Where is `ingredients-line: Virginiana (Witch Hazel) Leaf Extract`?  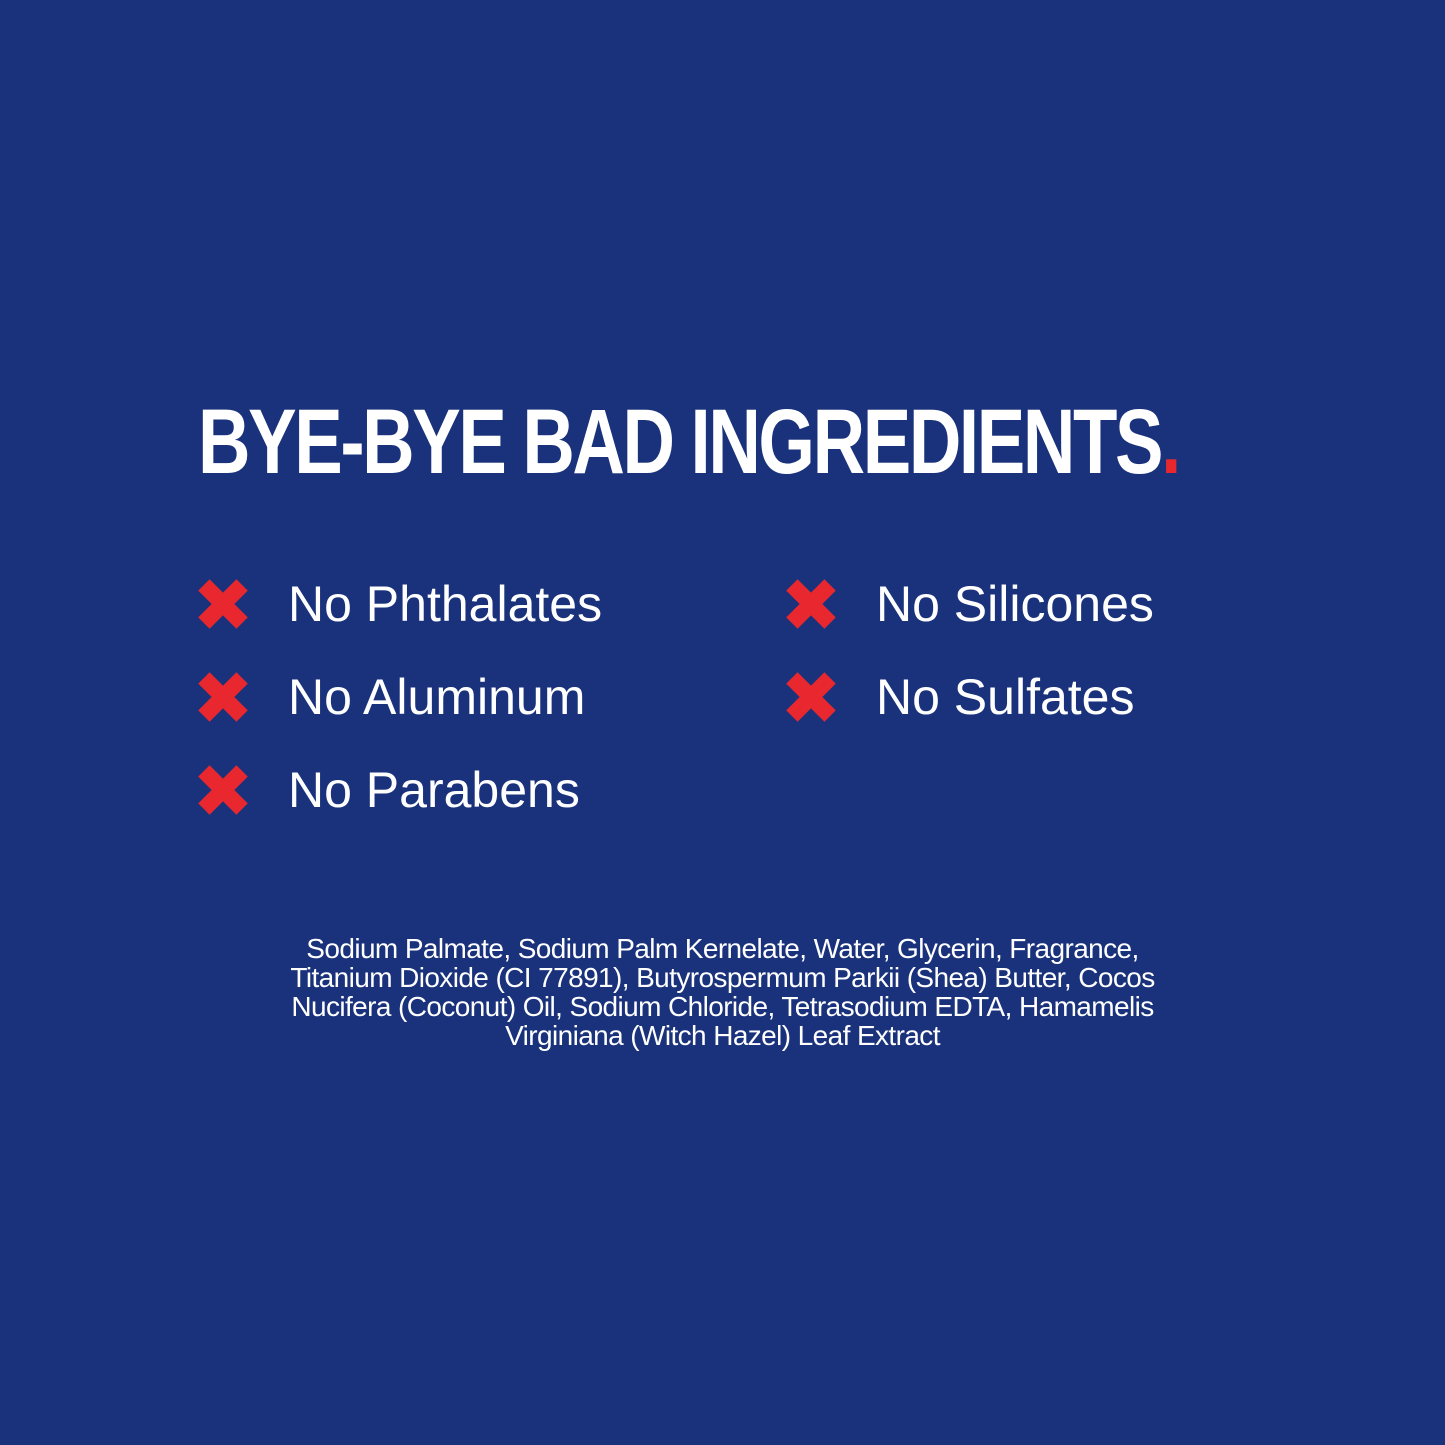
ingredients-line: Virginiana (Witch Hazel) Leaf Extract is located at coordinates (722, 1035).